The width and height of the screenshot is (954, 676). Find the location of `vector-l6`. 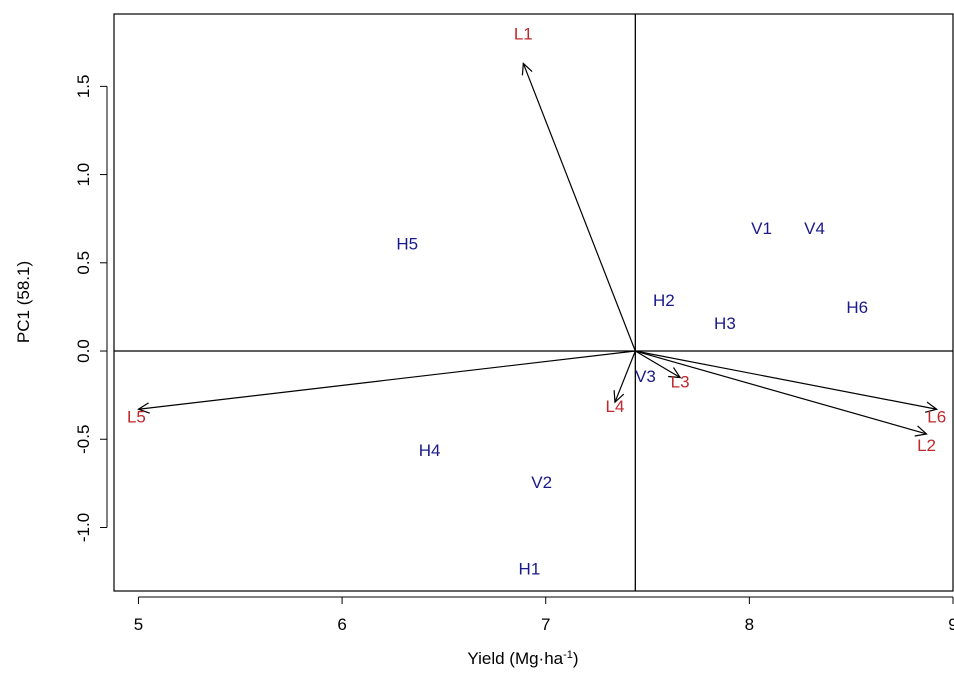

vector-l6 is located at coordinates (786, 380).